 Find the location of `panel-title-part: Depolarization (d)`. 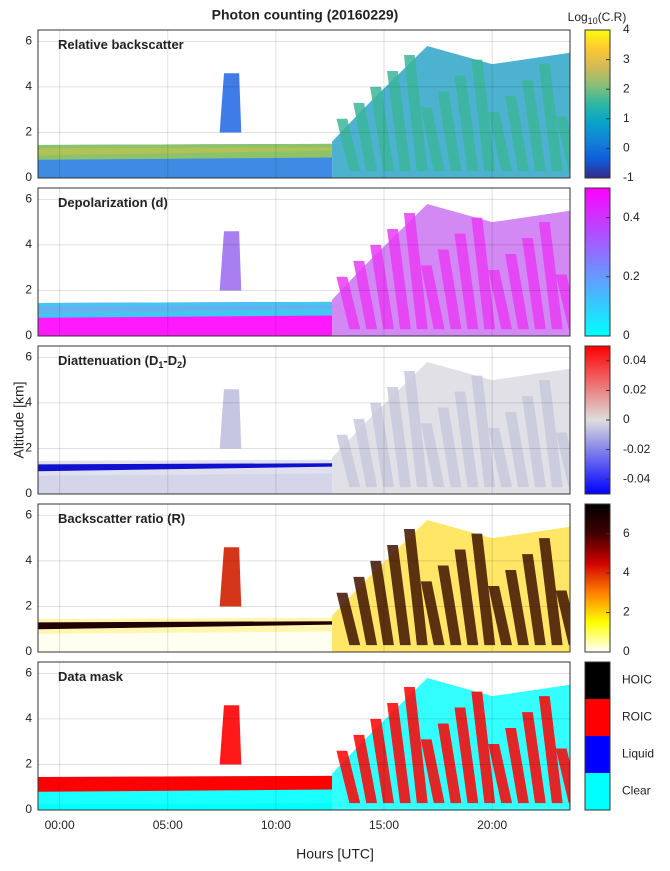

panel-title-part: Depolarization (d) is located at coordinates (113, 202).